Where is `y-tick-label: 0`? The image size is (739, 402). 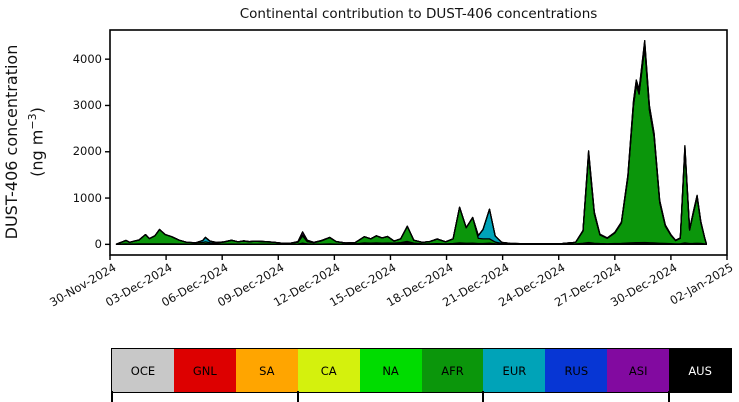 y-tick-label: 0 is located at coordinates (98, 243).